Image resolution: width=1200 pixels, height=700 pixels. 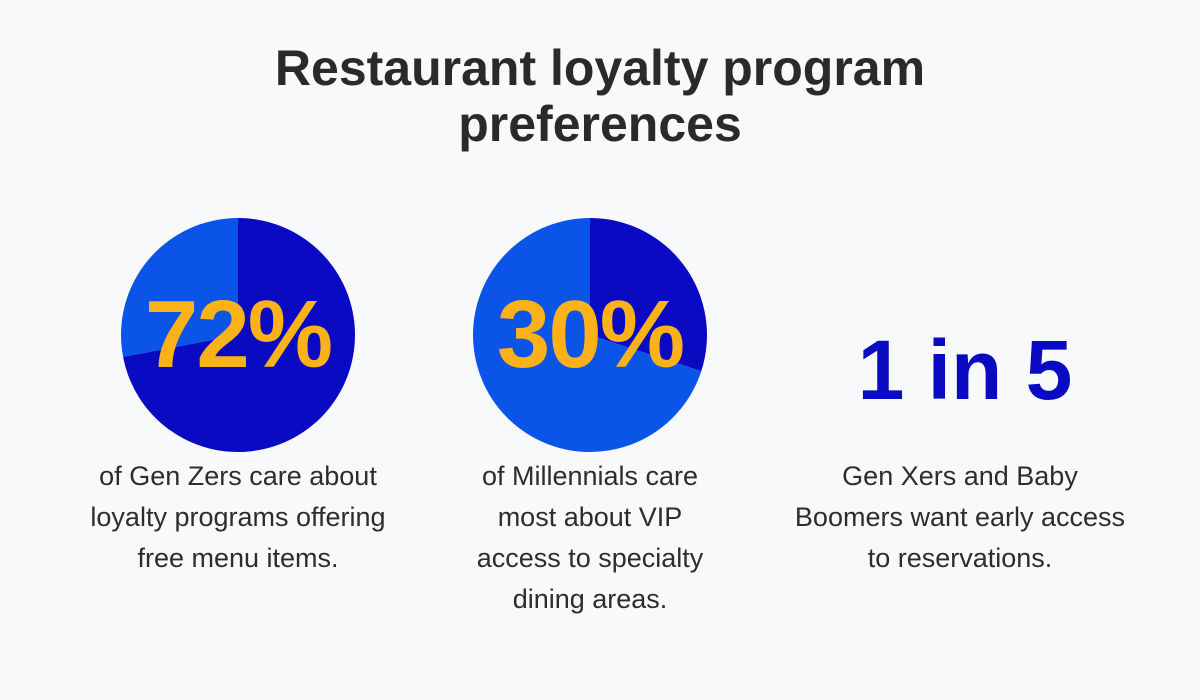 I want to click on pie-svg-millennials, so click(x=589, y=335).